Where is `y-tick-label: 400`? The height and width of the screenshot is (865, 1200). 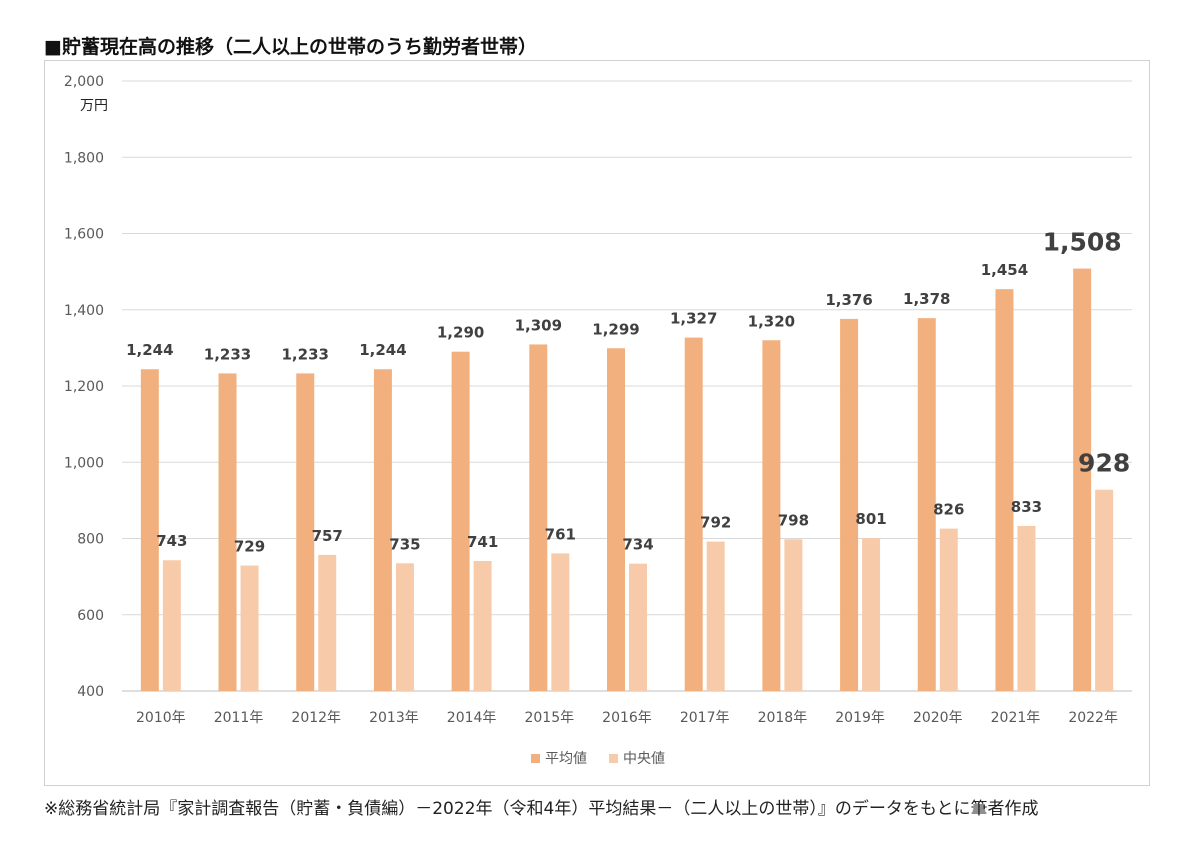 y-tick-label: 400 is located at coordinates (90, 692).